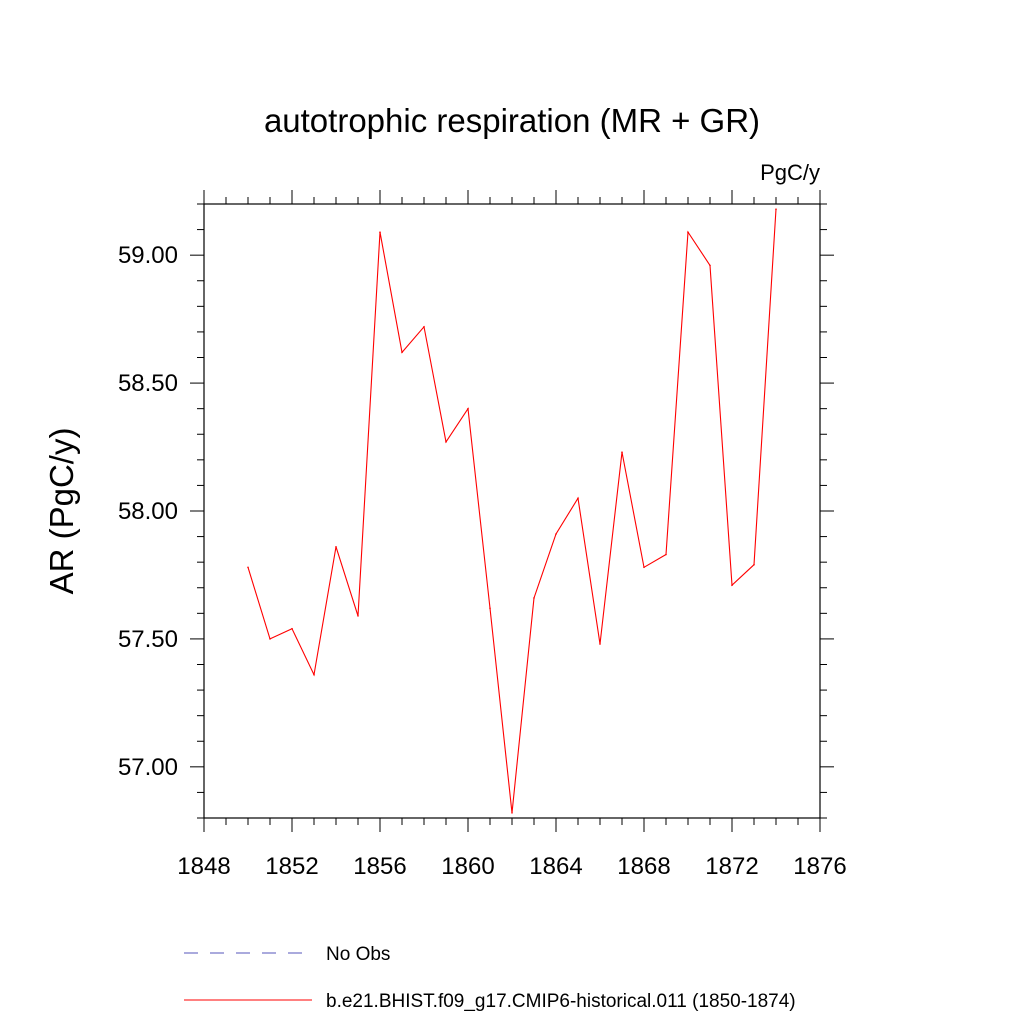  I want to click on y-tick-label: 58.50, so click(148, 383).